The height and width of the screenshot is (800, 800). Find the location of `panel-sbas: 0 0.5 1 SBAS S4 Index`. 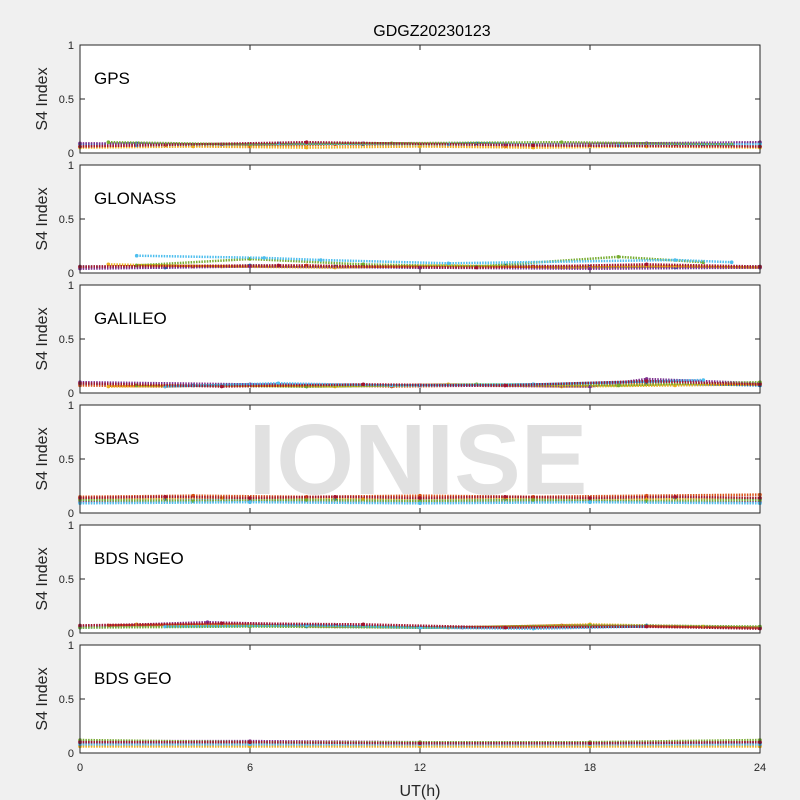

panel-sbas: 0 0.5 1 SBAS S4 Index is located at coordinates (398, 460).